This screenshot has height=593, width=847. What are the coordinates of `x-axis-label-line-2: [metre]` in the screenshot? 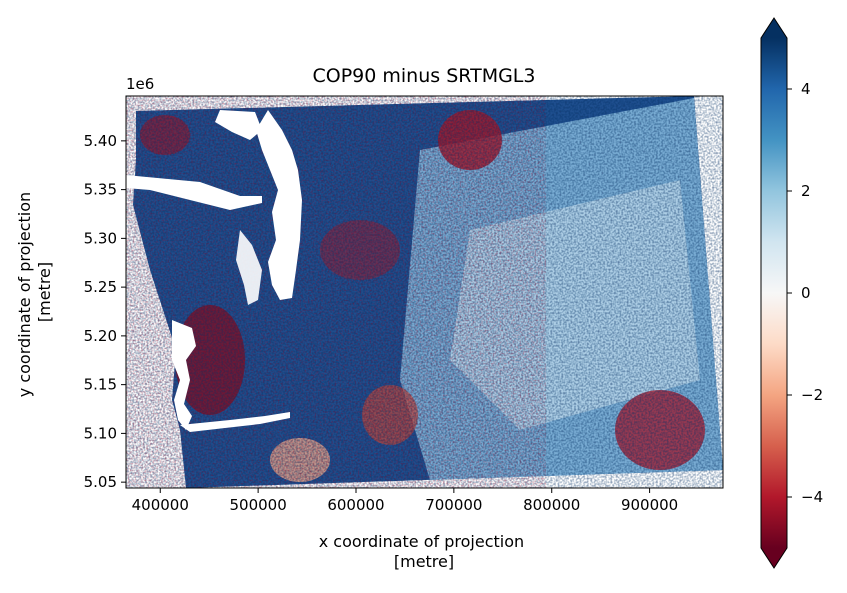 It's located at (424, 561).